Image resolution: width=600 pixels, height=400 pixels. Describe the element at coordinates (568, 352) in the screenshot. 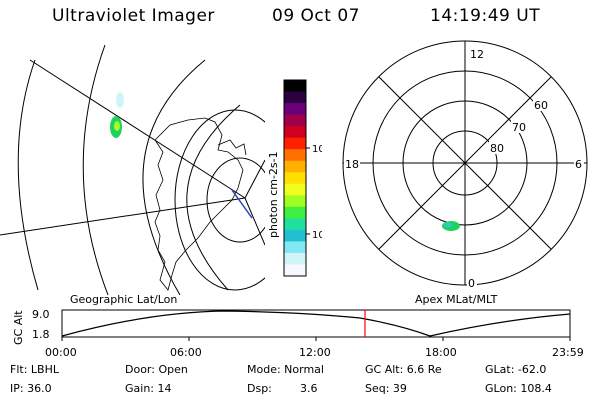

I see `altitude-xtick: 23:59` at that location.